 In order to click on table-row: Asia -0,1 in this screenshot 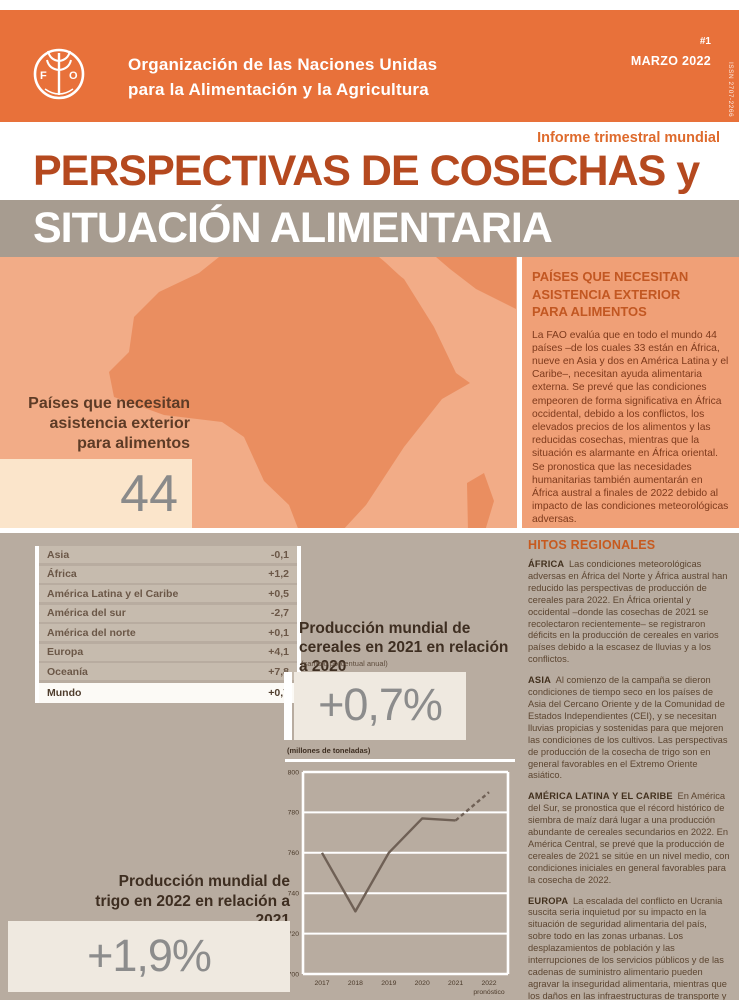, I will do `click(168, 554)`.